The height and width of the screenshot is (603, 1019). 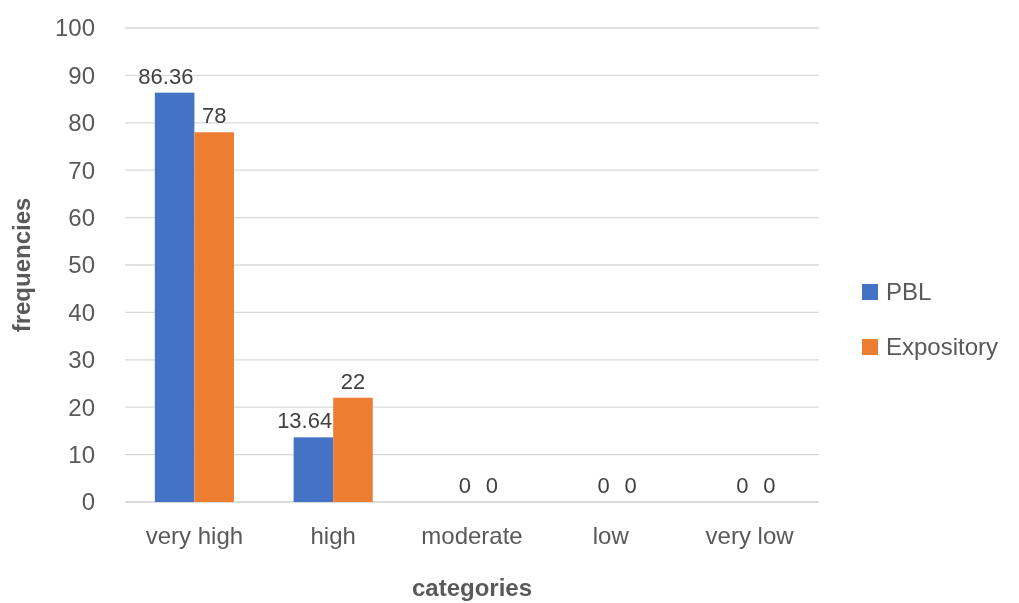 What do you see at coordinates (81, 265) in the screenshot?
I see `y-tick-label: 50` at bounding box center [81, 265].